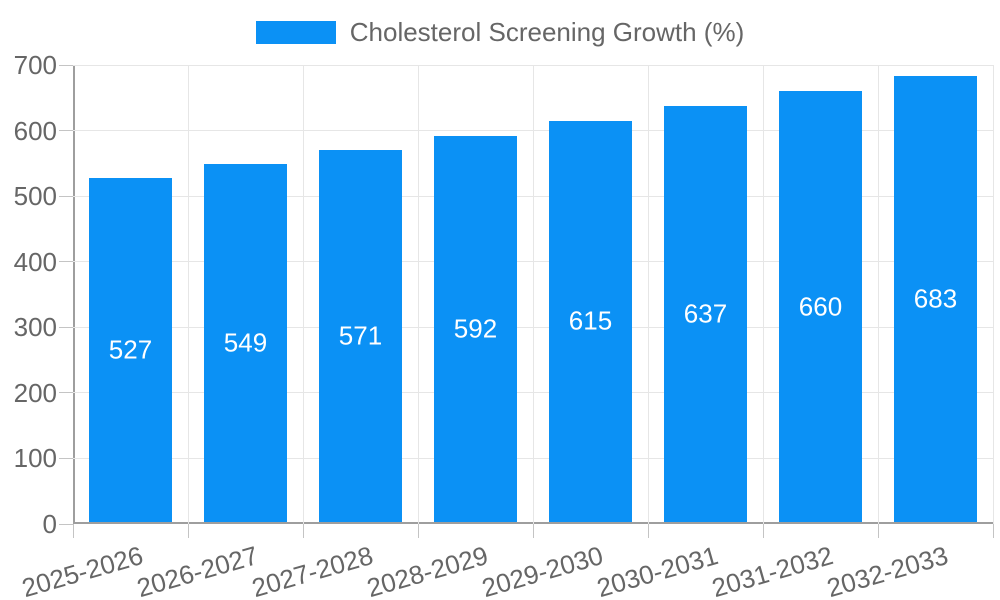 Image resolution: width=1000 pixels, height=600 pixels. I want to click on bar-value-label: 637, so click(705, 313).